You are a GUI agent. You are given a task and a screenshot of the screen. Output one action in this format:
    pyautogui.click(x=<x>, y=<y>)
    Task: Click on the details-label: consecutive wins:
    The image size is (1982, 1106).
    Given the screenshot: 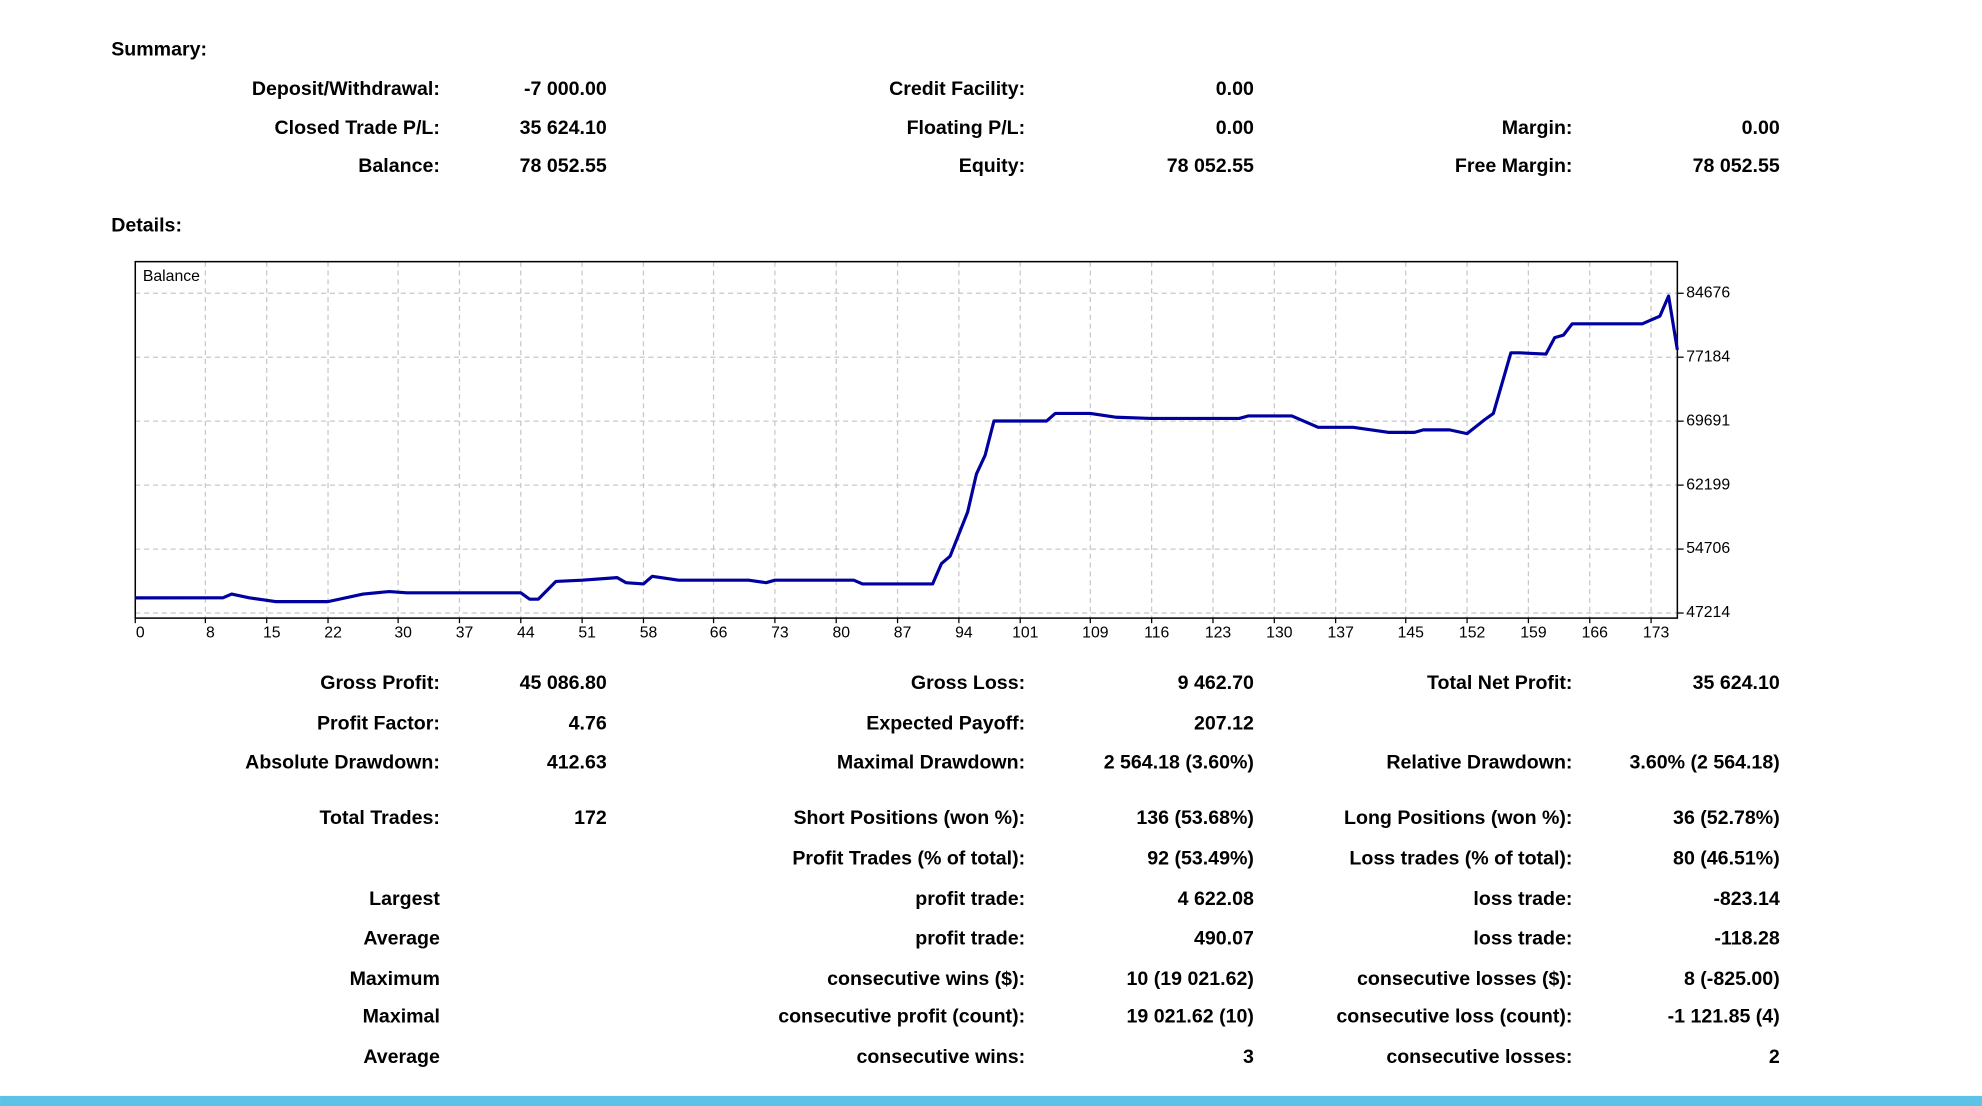 What is the action you would take?
    pyautogui.click(x=940, y=1057)
    